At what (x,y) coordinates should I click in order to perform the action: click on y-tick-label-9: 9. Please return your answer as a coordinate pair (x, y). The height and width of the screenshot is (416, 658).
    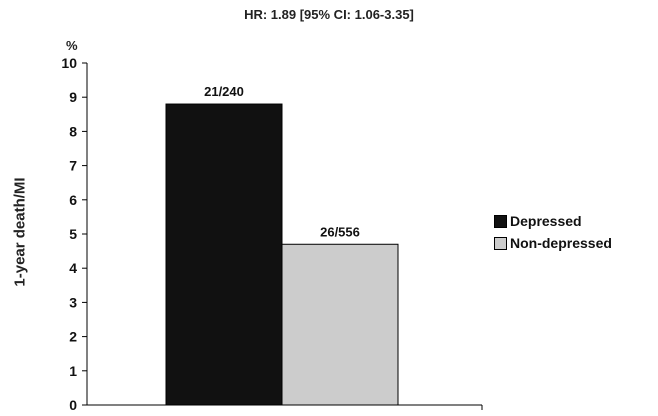
    Looking at the image, I should click on (73, 97).